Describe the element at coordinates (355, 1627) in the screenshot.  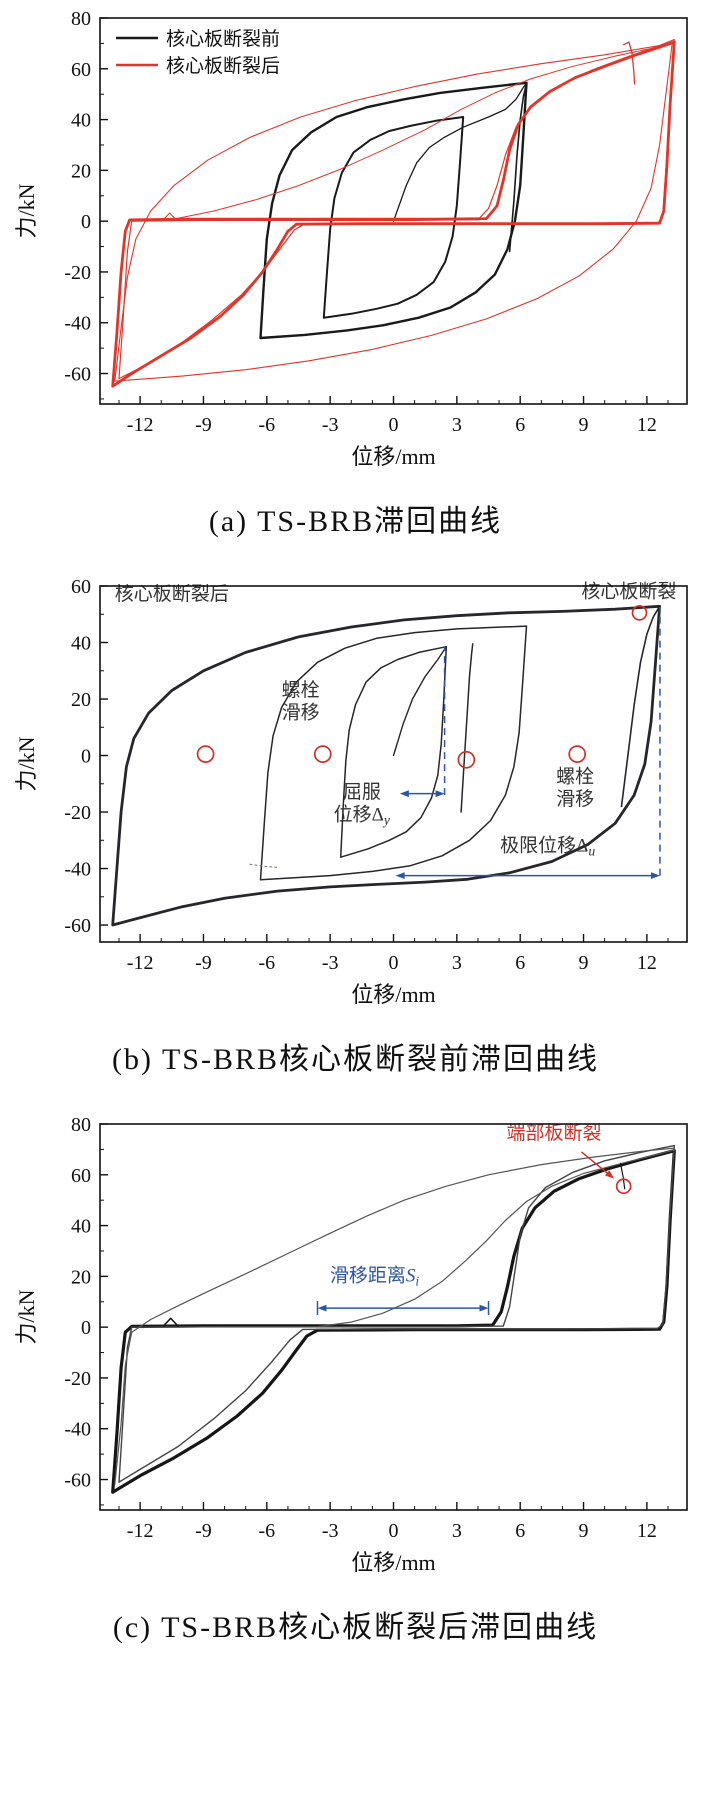
I see `caption-c: (c) TS-BRB核心板断裂后滞回曲线` at that location.